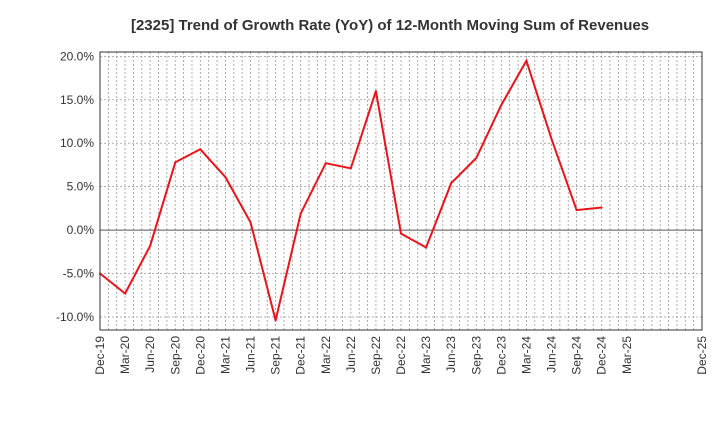  What do you see at coordinates (175, 355) in the screenshot?
I see `x-tick-label: Sep-20` at bounding box center [175, 355].